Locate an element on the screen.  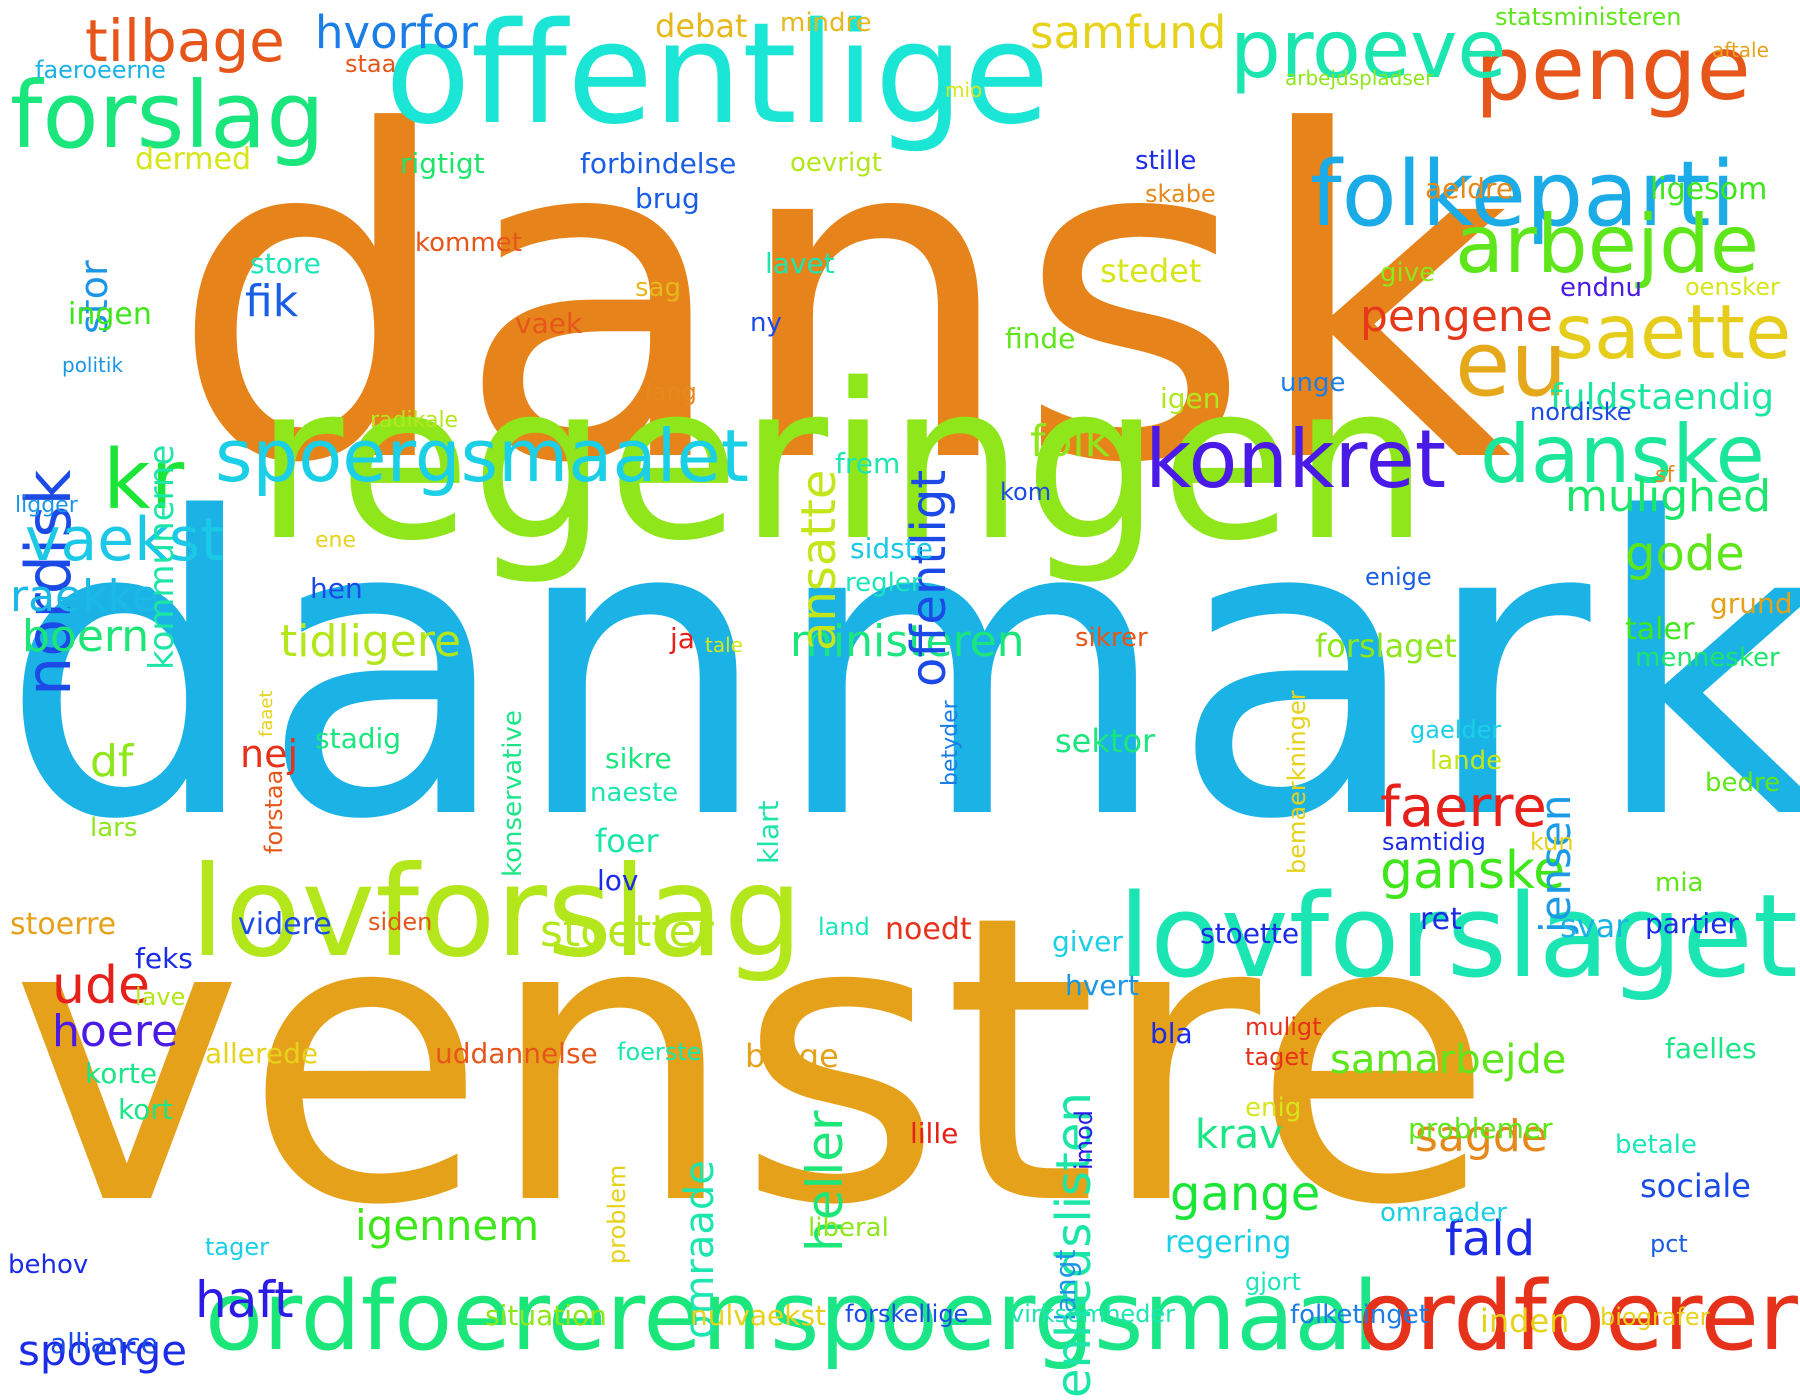
word-land: land is located at coordinates (844, 927).